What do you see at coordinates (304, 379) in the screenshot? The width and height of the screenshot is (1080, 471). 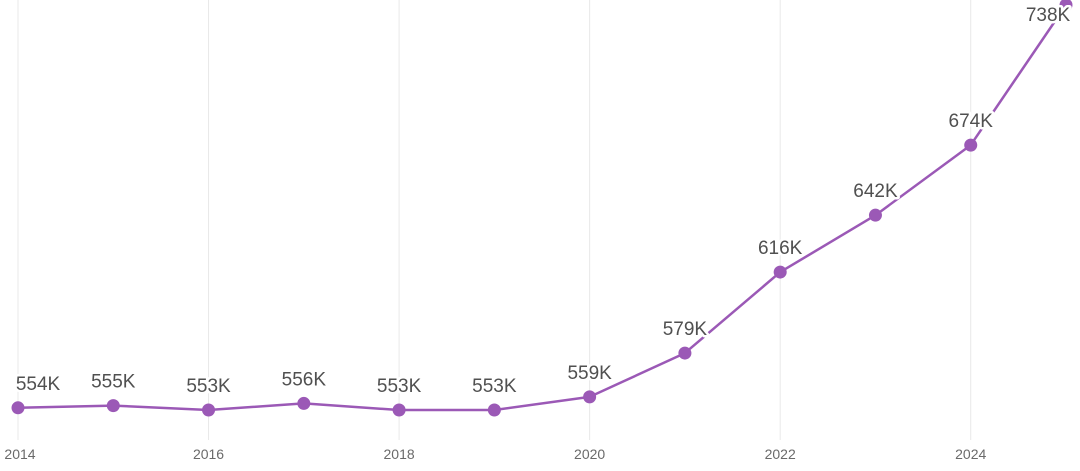 I see `data-label: 556K` at bounding box center [304, 379].